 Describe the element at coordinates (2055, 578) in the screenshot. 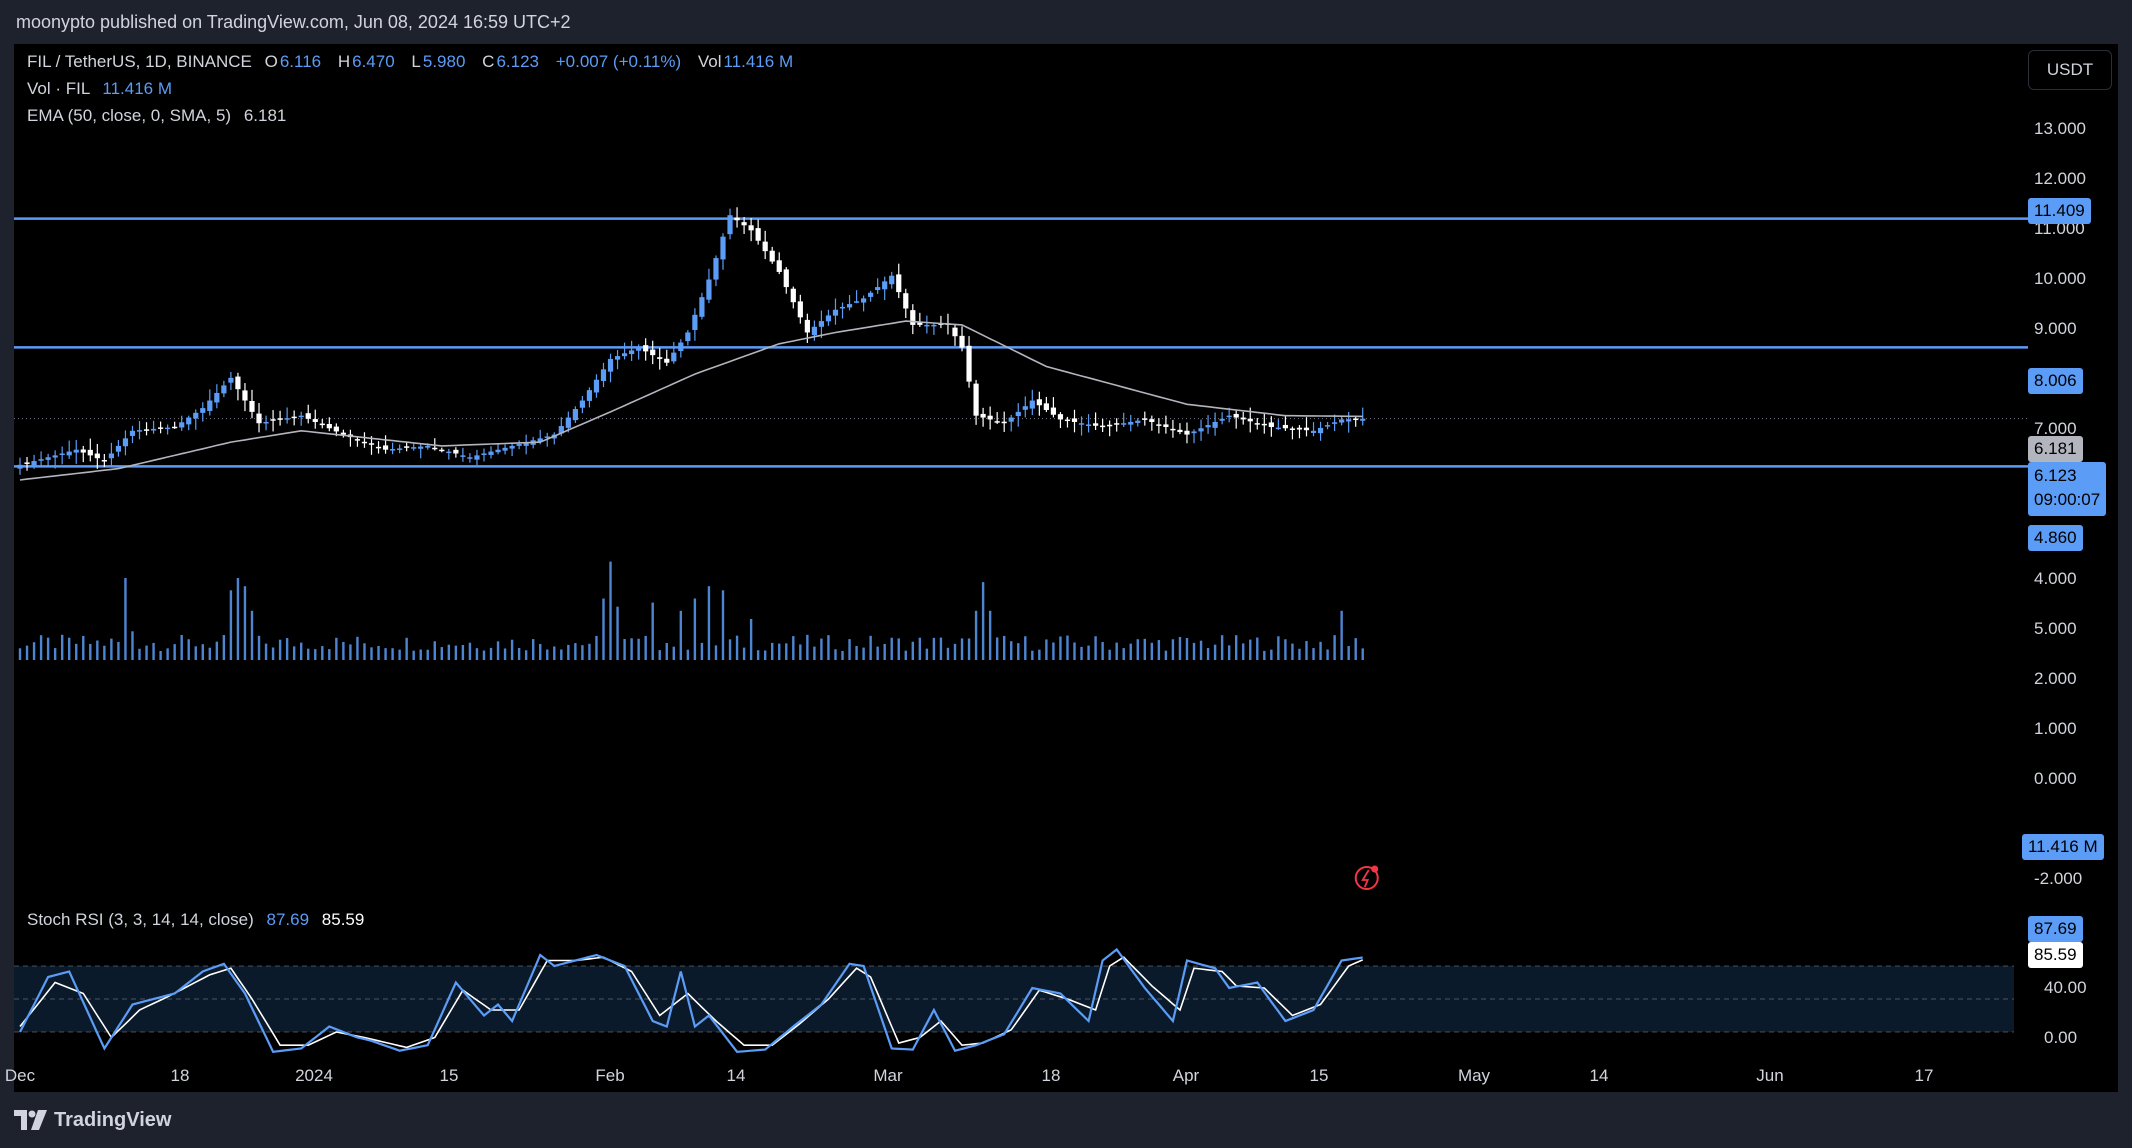

I see `price-tick-4: 4.000` at that location.